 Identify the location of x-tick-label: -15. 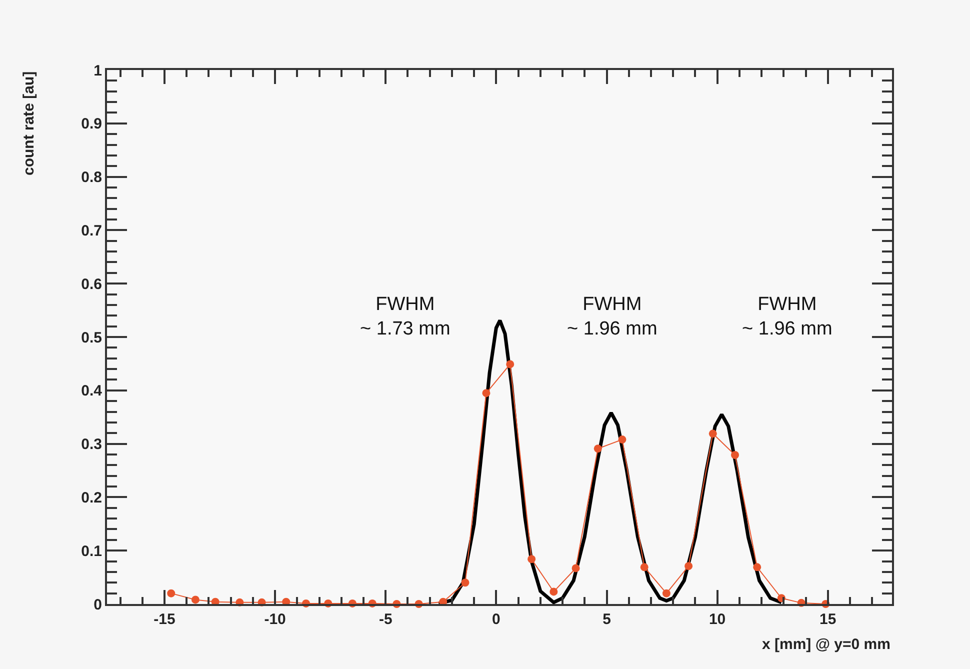
(165, 619).